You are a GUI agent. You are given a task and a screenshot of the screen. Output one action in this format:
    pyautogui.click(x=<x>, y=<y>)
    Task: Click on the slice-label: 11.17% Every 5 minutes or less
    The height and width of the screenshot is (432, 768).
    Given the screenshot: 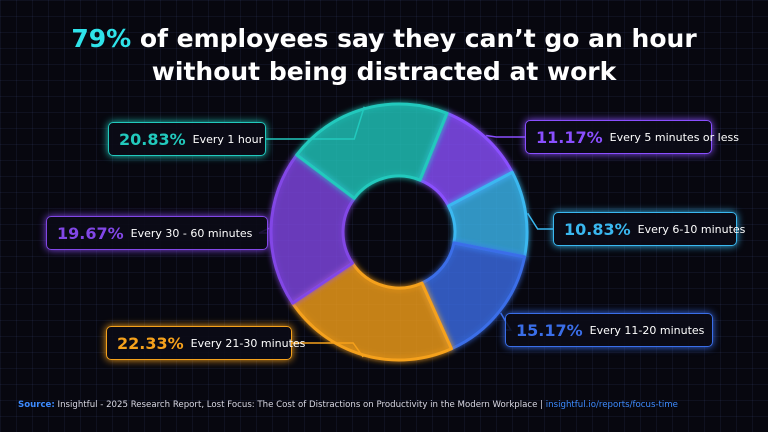 What is the action you would take?
    pyautogui.click(x=632, y=137)
    